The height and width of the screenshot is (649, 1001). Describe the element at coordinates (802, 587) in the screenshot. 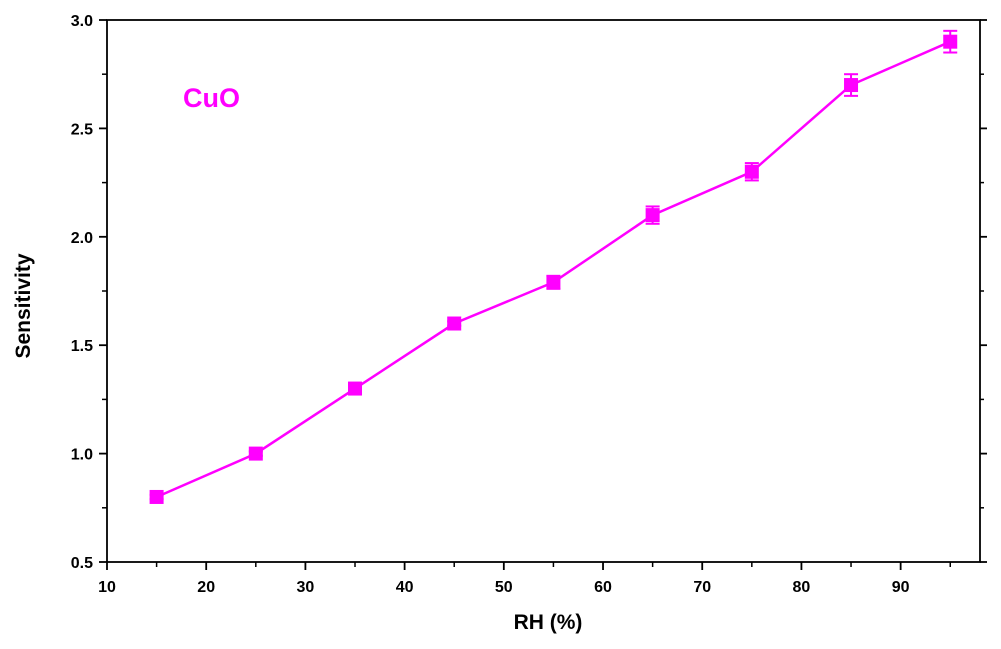

I see `x-tick-label: 80` at that location.